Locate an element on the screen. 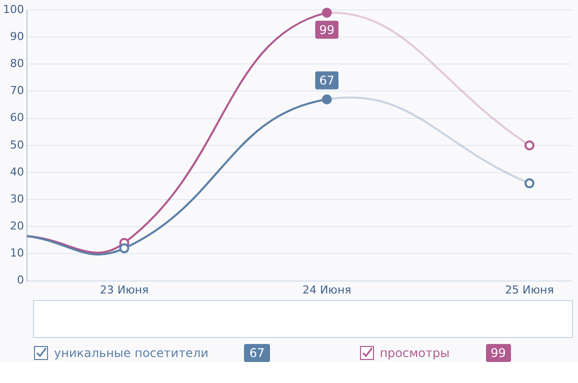 The image size is (578, 383). y-tick-label: 50 is located at coordinates (17, 145).